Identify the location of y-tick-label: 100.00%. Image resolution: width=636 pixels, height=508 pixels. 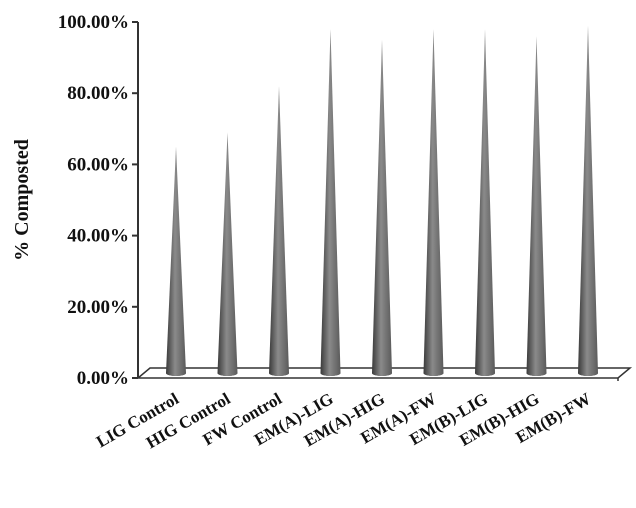
(93, 22).